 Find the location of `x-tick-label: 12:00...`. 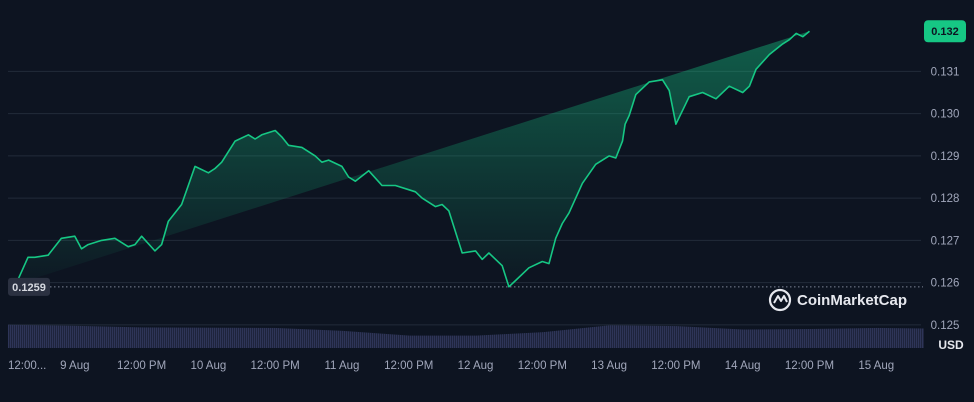

x-tick-label: 12:00... is located at coordinates (27, 366).